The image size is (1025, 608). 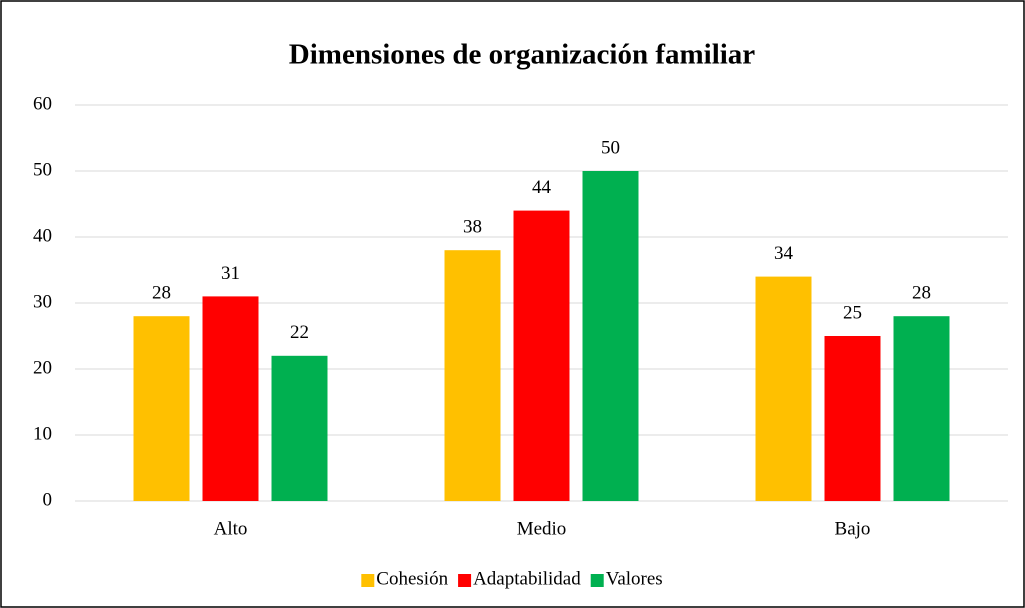 What do you see at coordinates (853, 528) in the screenshot?
I see `x-tick-label: Bajo` at bounding box center [853, 528].